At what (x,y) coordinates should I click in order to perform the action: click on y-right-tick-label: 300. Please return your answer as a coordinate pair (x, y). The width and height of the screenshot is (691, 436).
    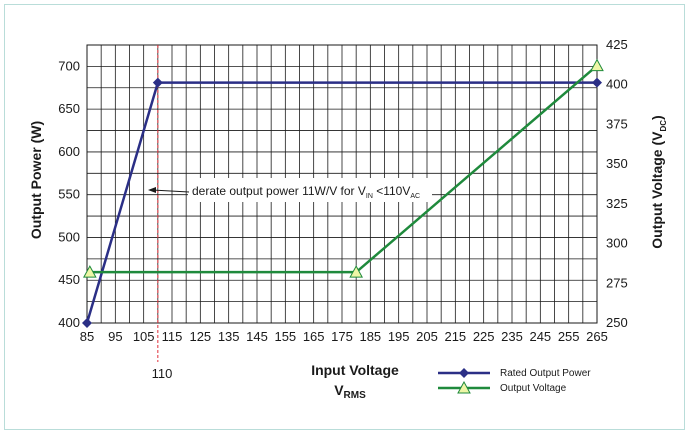
    Looking at the image, I should click on (617, 243).